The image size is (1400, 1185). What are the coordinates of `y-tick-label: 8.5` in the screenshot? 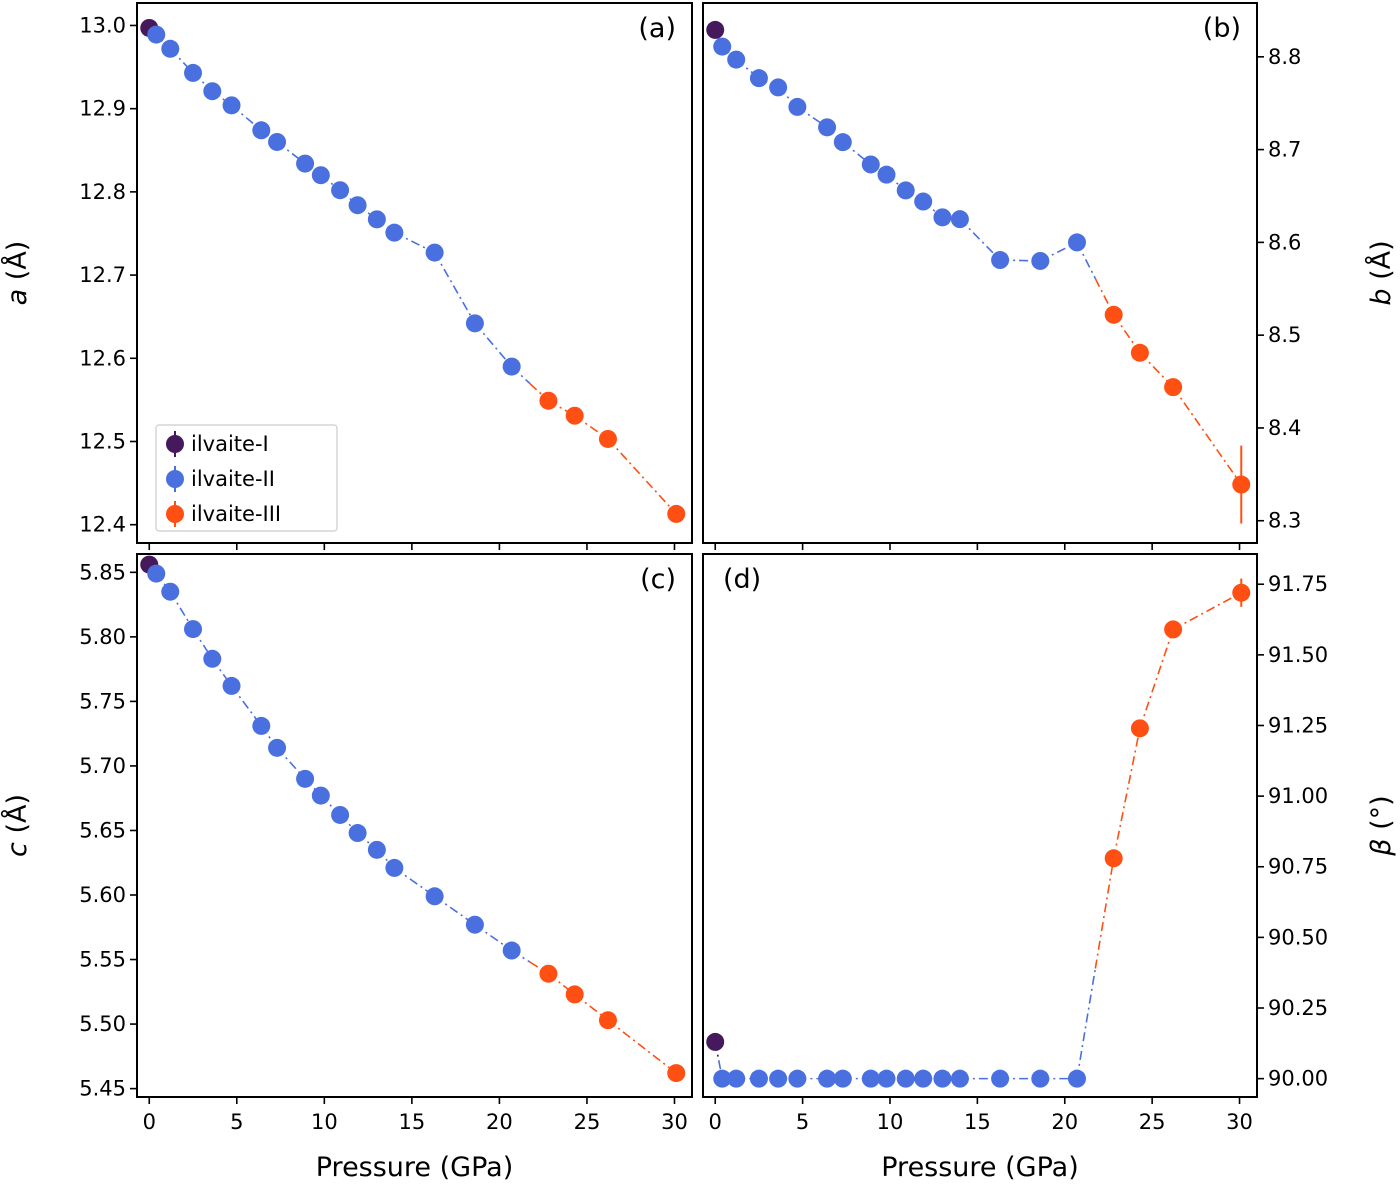 It's located at (1284, 335).